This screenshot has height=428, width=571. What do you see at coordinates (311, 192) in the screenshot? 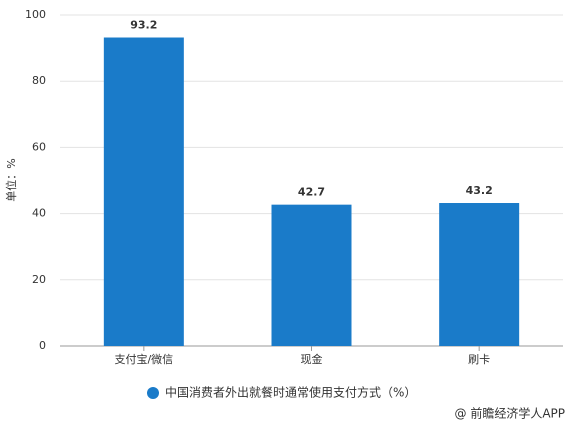
I see `data-label: 42.7` at bounding box center [311, 192].